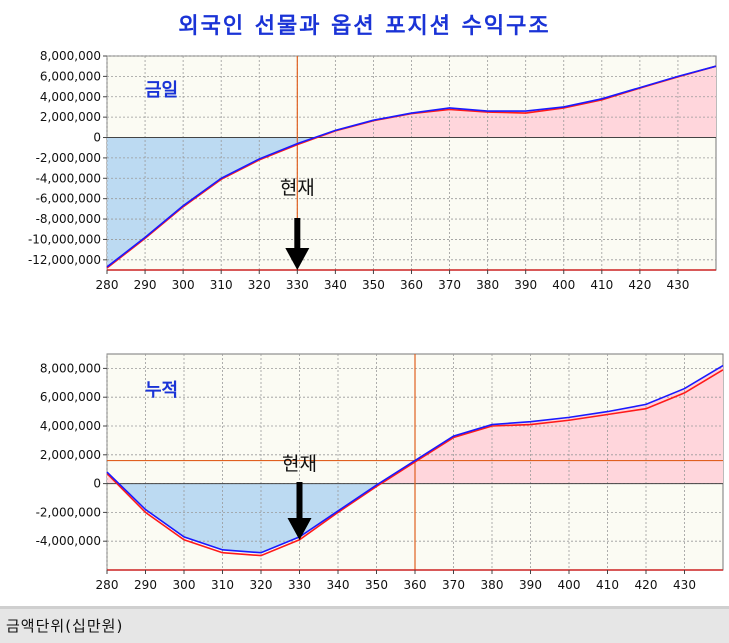 The image size is (729, 643). I want to click on loss-area, so click(211, 202).